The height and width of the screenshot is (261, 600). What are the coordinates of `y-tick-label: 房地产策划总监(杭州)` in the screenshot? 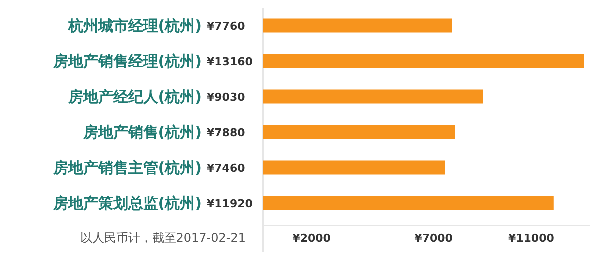 It's located at (127, 203).